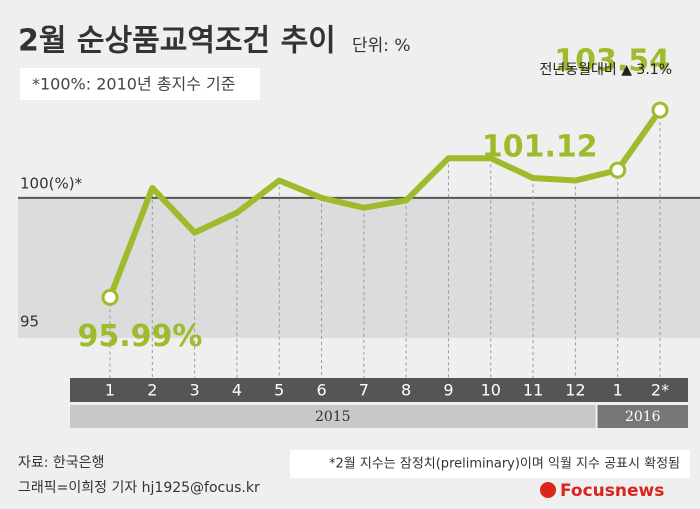  Describe the element at coordinates (612, 491) in the screenshot. I see `logo: Focusnews` at that location.